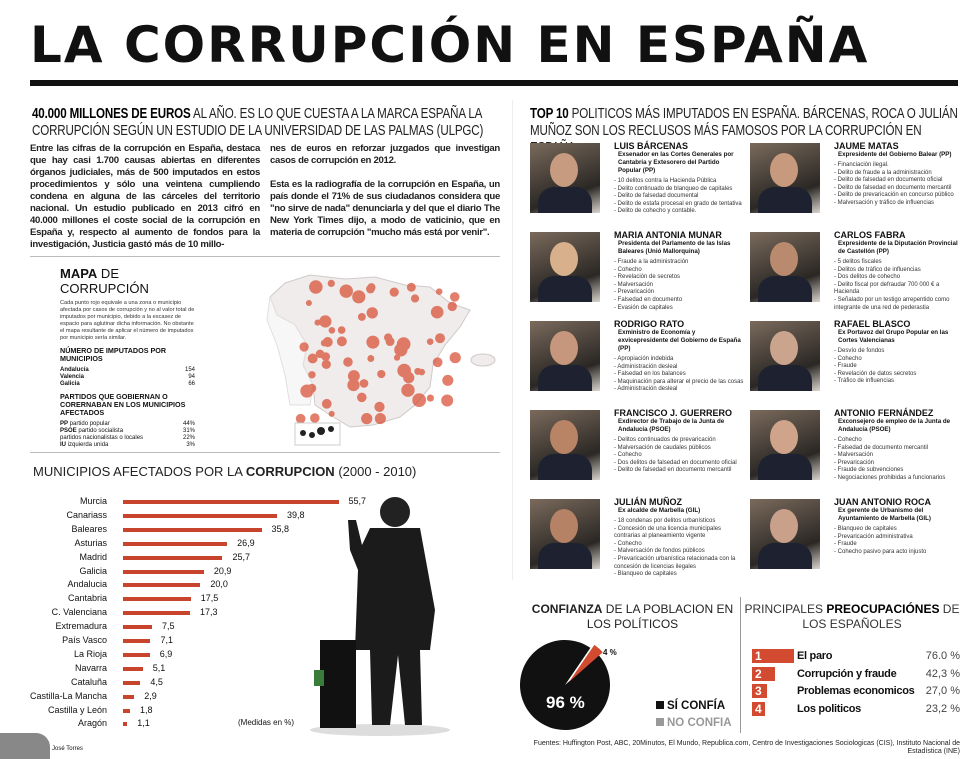  I want to click on preocupacion-rank-bar: 1, so click(773, 656).